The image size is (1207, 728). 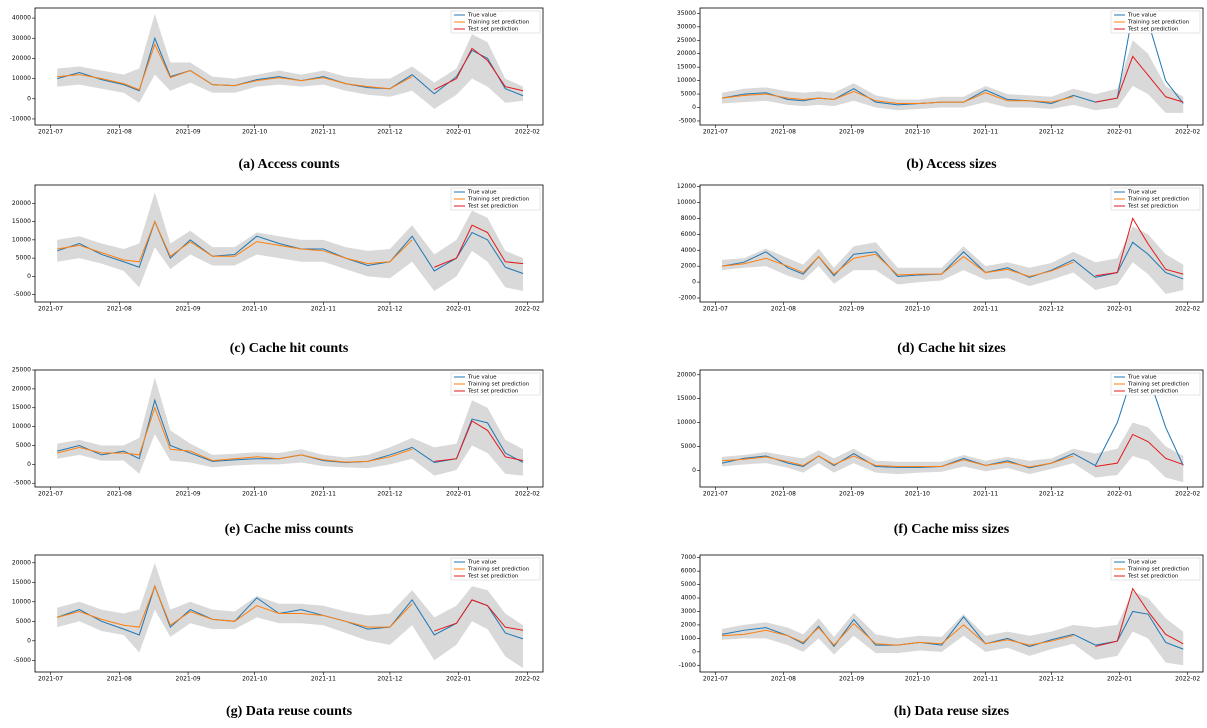 I want to click on y-tick-label: 25000, so click(x=686, y=40).